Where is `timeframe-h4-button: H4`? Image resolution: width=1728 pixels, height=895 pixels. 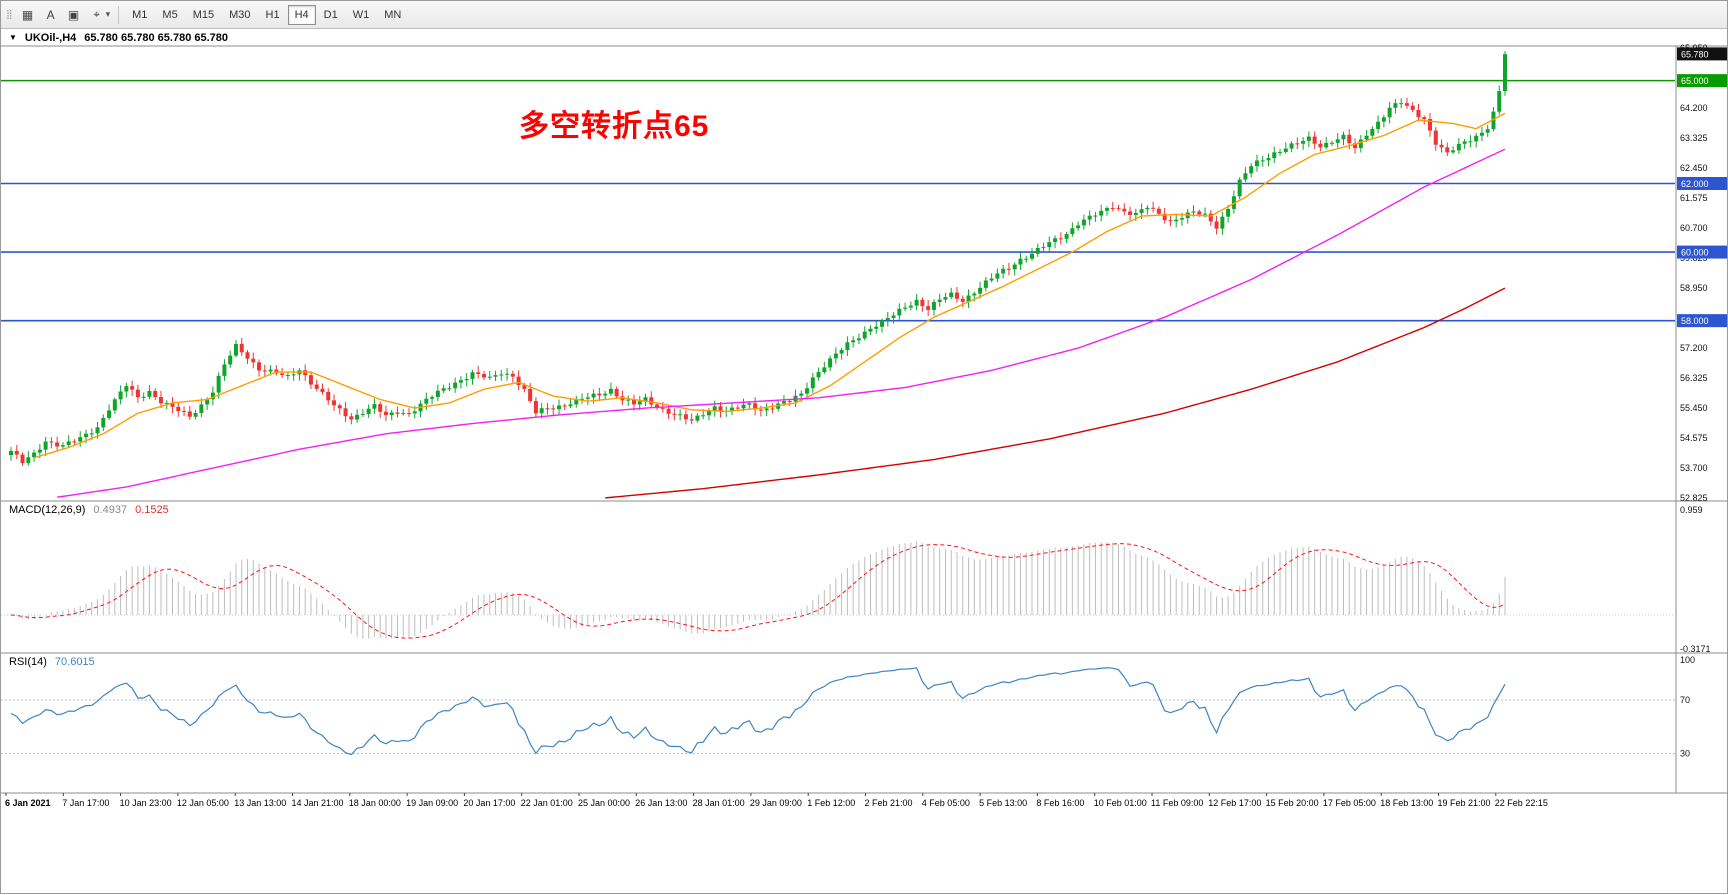
timeframe-h4-button: H4 is located at coordinates (301, 14).